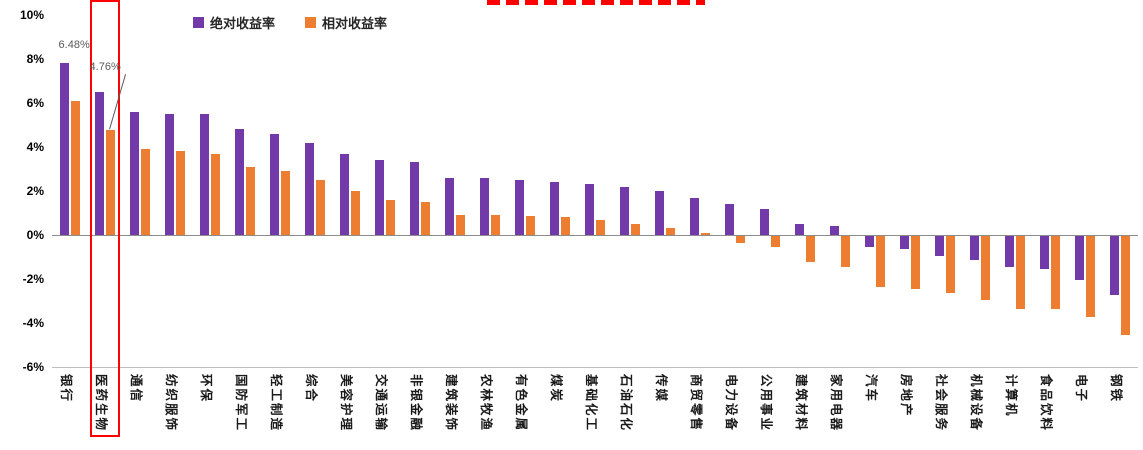  I want to click on y-tick-label: -6%, so click(33, 367).